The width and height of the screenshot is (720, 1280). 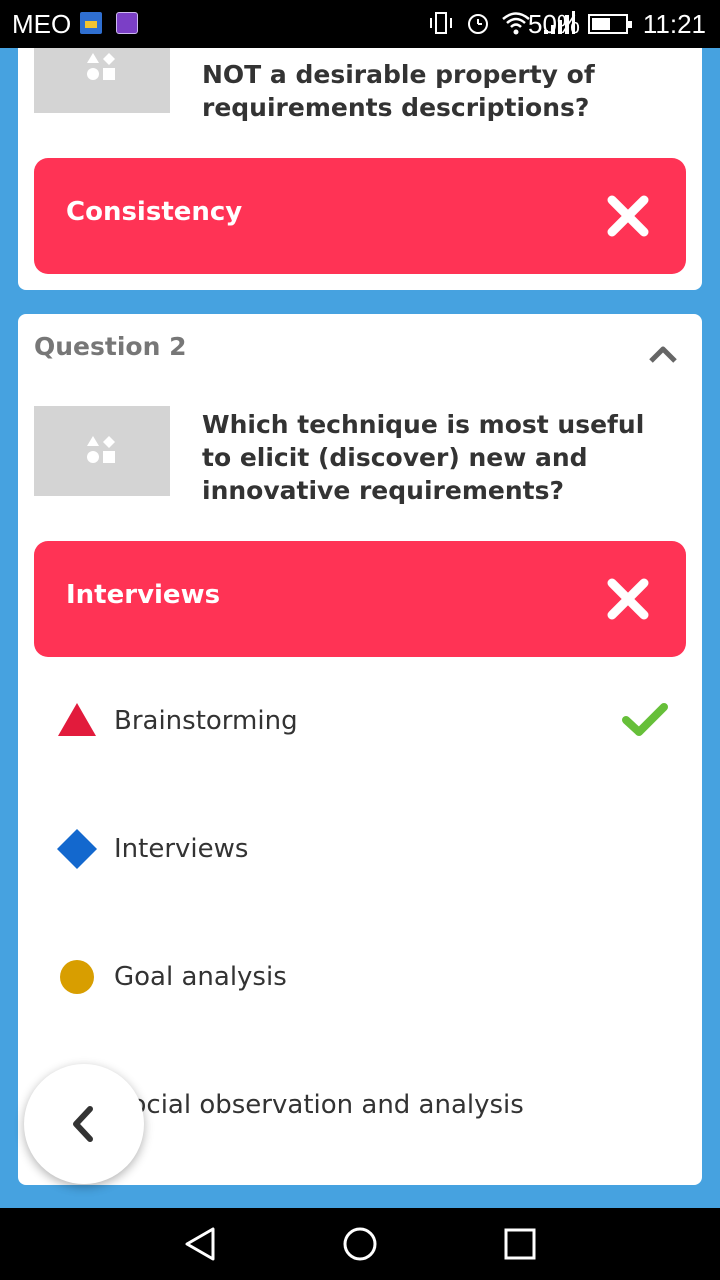 I want to click on back-nav-icon, so click(x=200, y=1244).